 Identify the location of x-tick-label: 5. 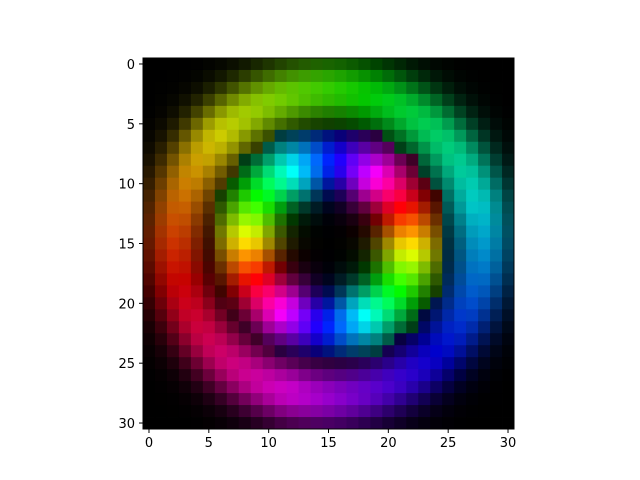
(209, 443).